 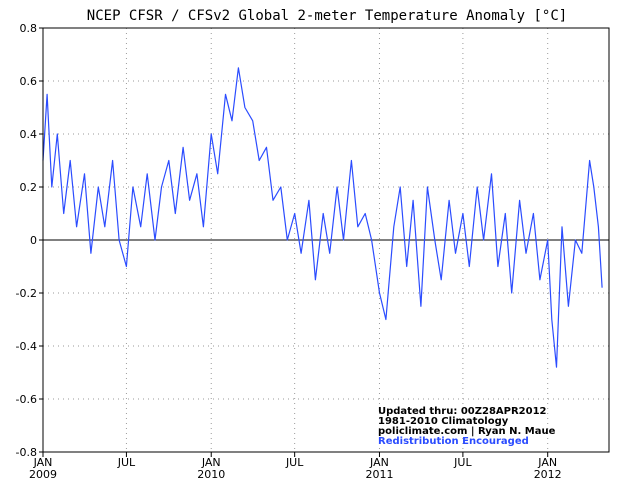 I want to click on y-axis: 0.8 0.6 0.4 0.2 0 -0.2 -0.4 -0.6 -0.8, so click(x=29, y=240).